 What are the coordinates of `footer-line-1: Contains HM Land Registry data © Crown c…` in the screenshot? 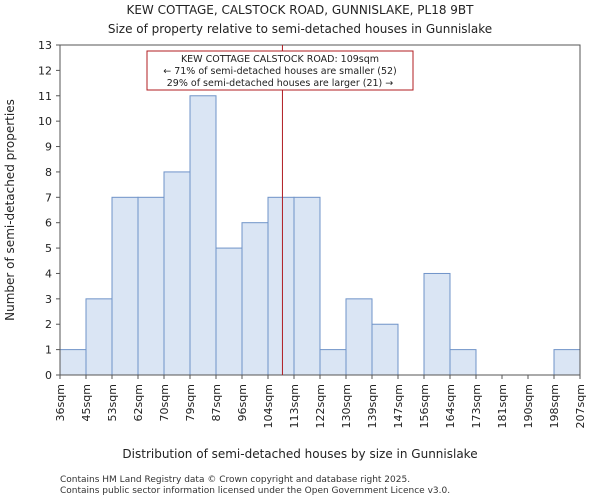 It's located at (235, 480).